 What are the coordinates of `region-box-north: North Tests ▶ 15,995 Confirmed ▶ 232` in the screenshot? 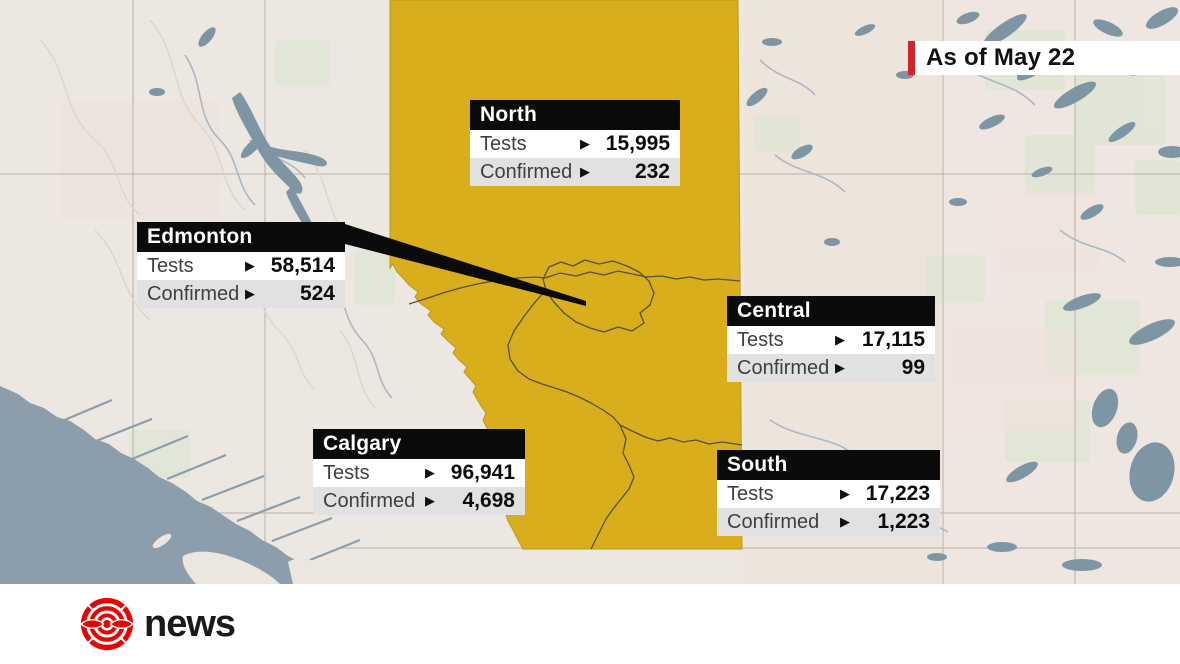 It's located at (575, 143).